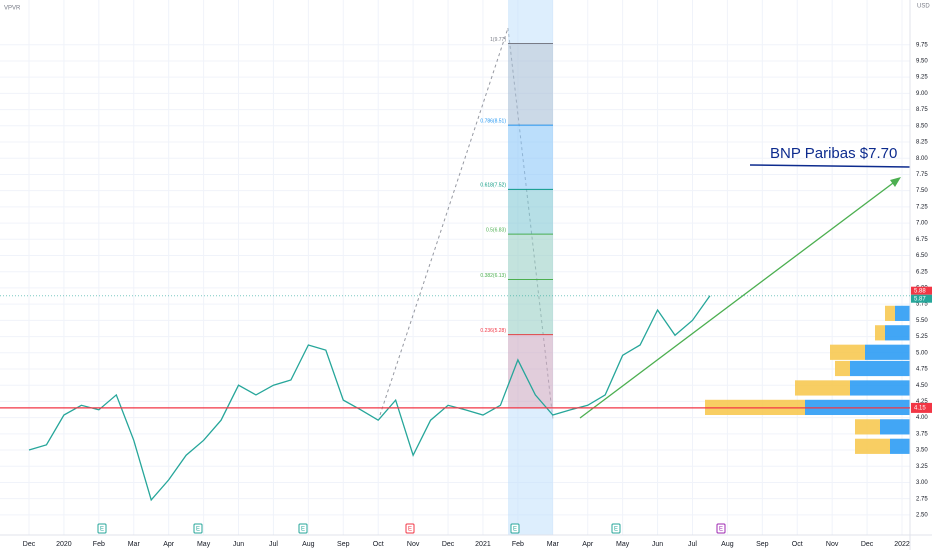  What do you see at coordinates (922, 110) in the screenshot?
I see `y-tick-label: 8.75` at bounding box center [922, 110].